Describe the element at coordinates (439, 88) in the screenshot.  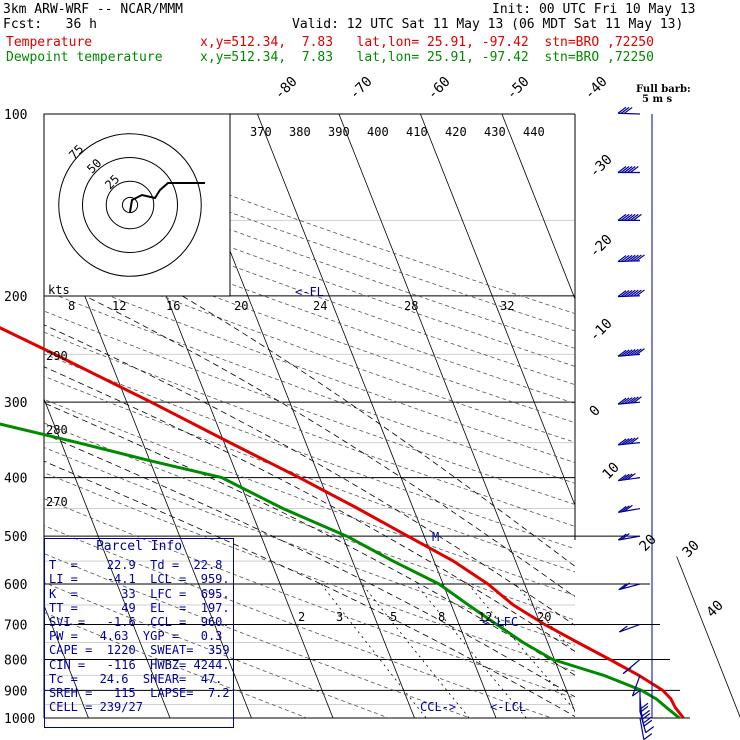
I see `isotherm-label: -60` at that location.